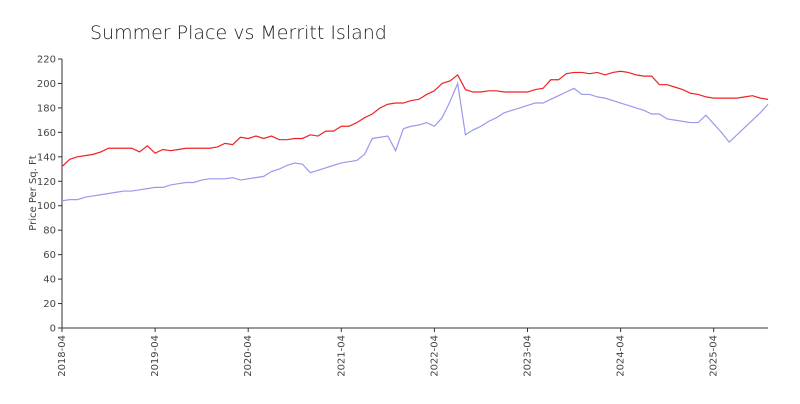 The width and height of the screenshot is (800, 404). Describe the element at coordinates (341, 356) in the screenshot. I see `x-tick-label: 2021-04` at that location.